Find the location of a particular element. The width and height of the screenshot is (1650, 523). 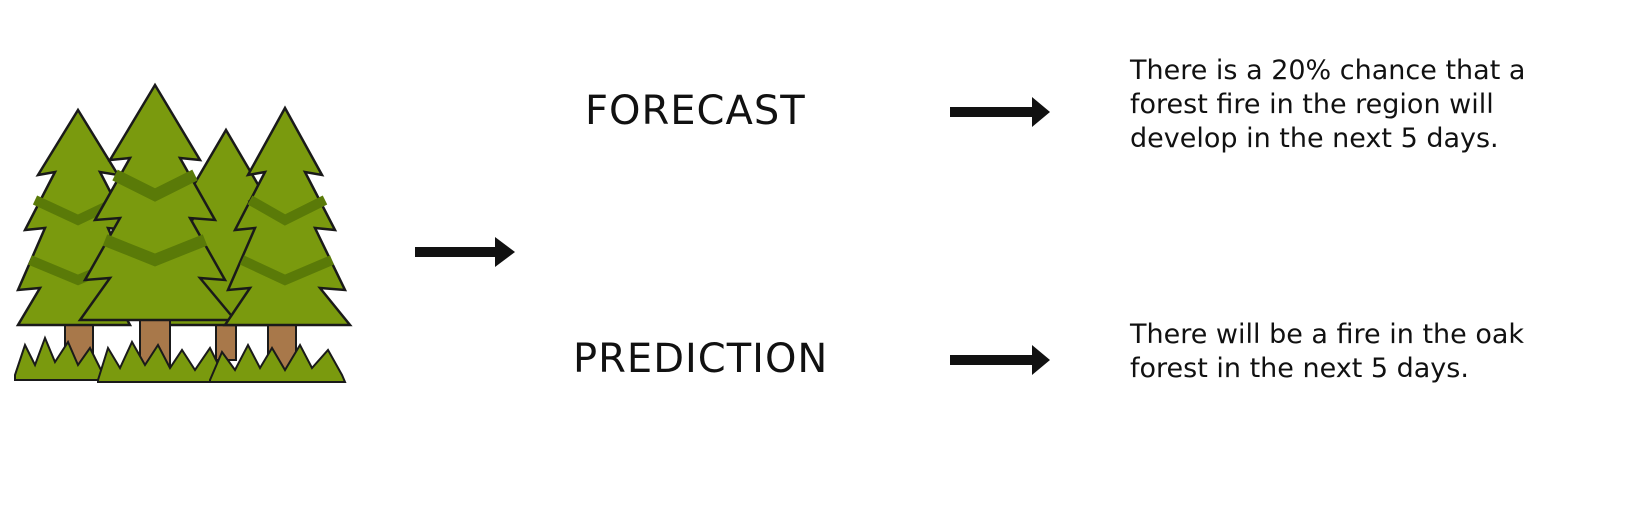

pine-tree-tall is located at coordinates (157, 229).